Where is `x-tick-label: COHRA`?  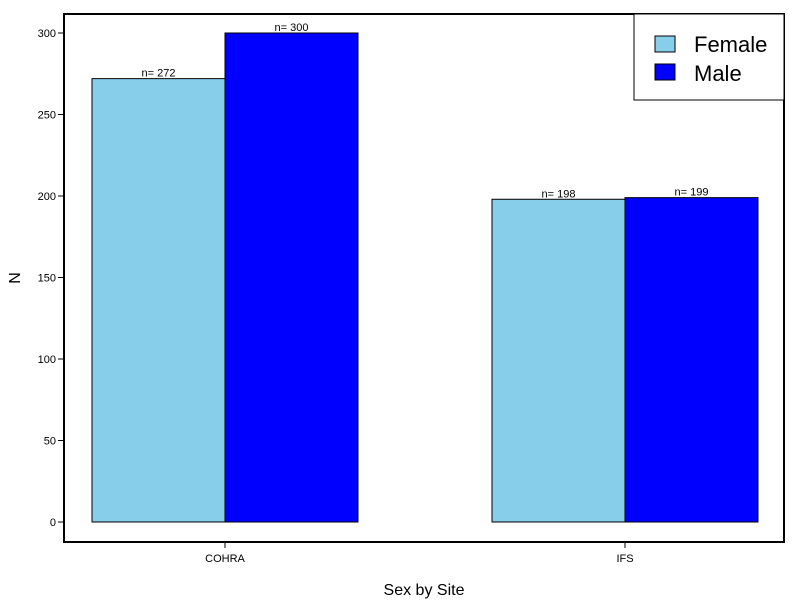
x-tick-label: COHRA is located at coordinates (225, 559).